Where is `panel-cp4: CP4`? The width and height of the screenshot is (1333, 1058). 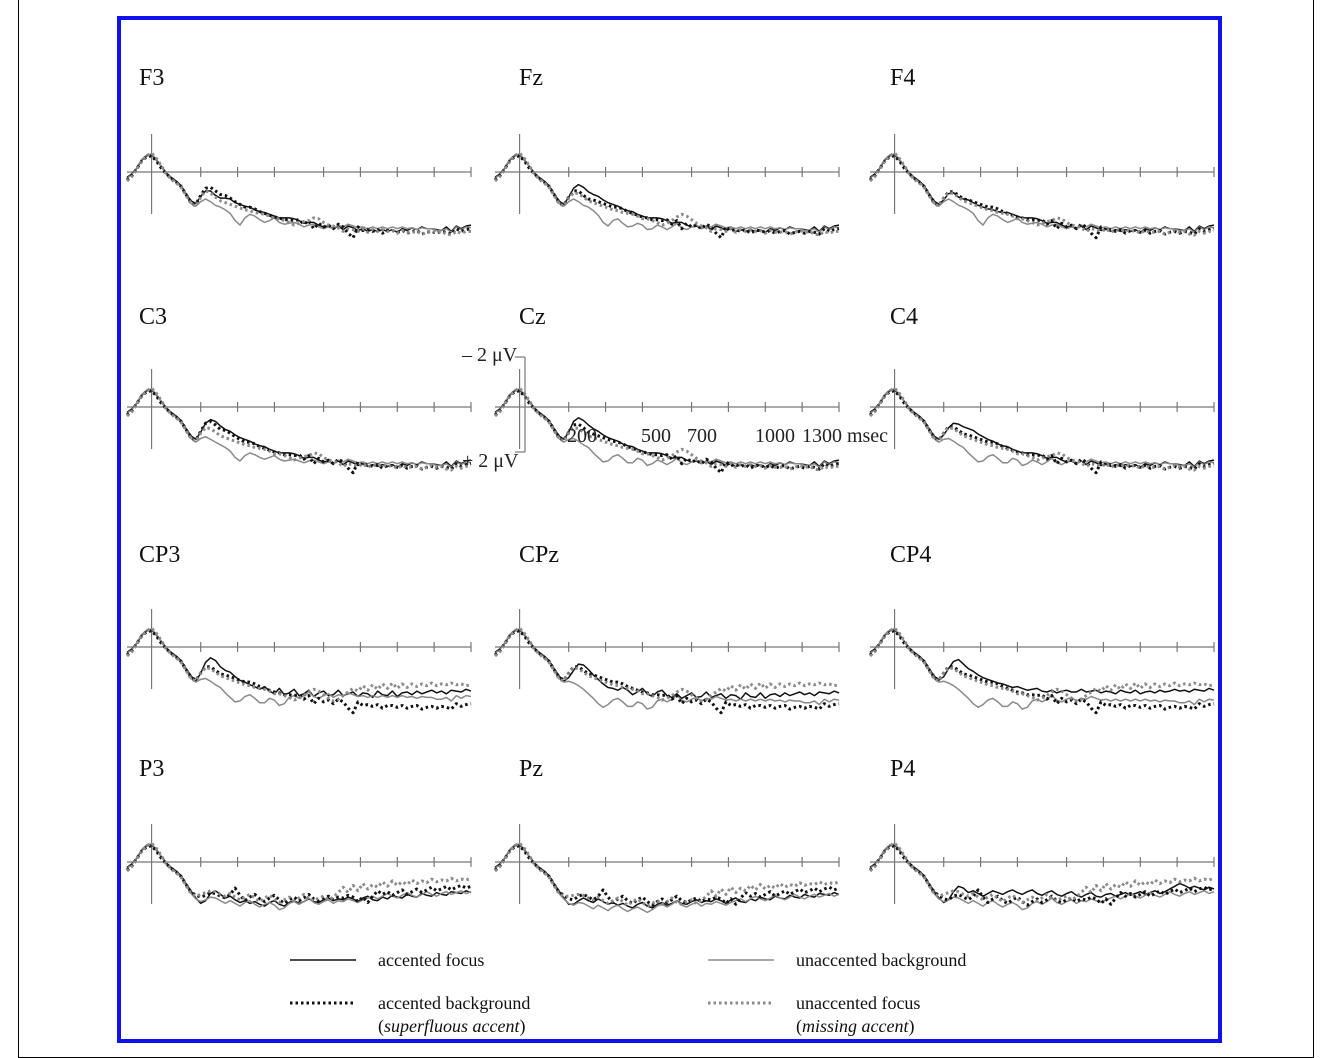
panel-cp4: CP4 is located at coordinates (1041, 628).